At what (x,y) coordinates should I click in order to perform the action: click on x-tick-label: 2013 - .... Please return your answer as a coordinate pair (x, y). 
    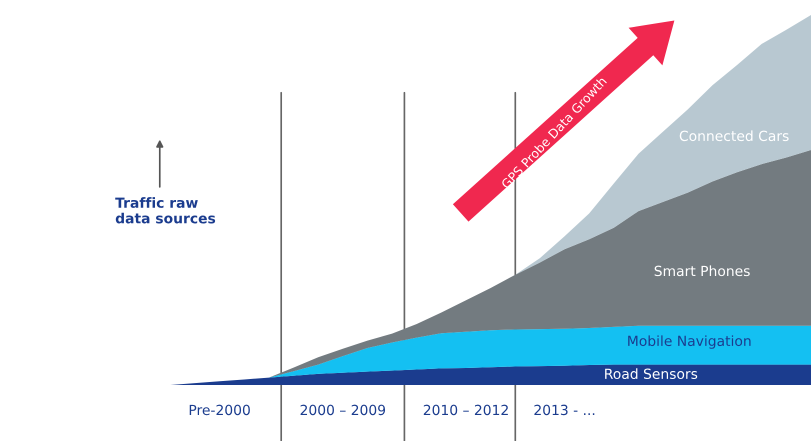
    Looking at the image, I should click on (564, 410).